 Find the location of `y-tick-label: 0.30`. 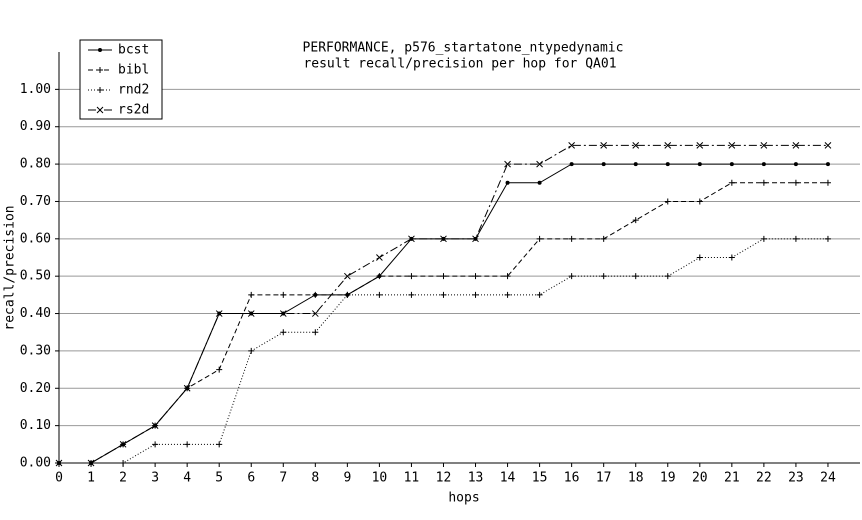

y-tick-label: 0.30 is located at coordinates (35, 350).